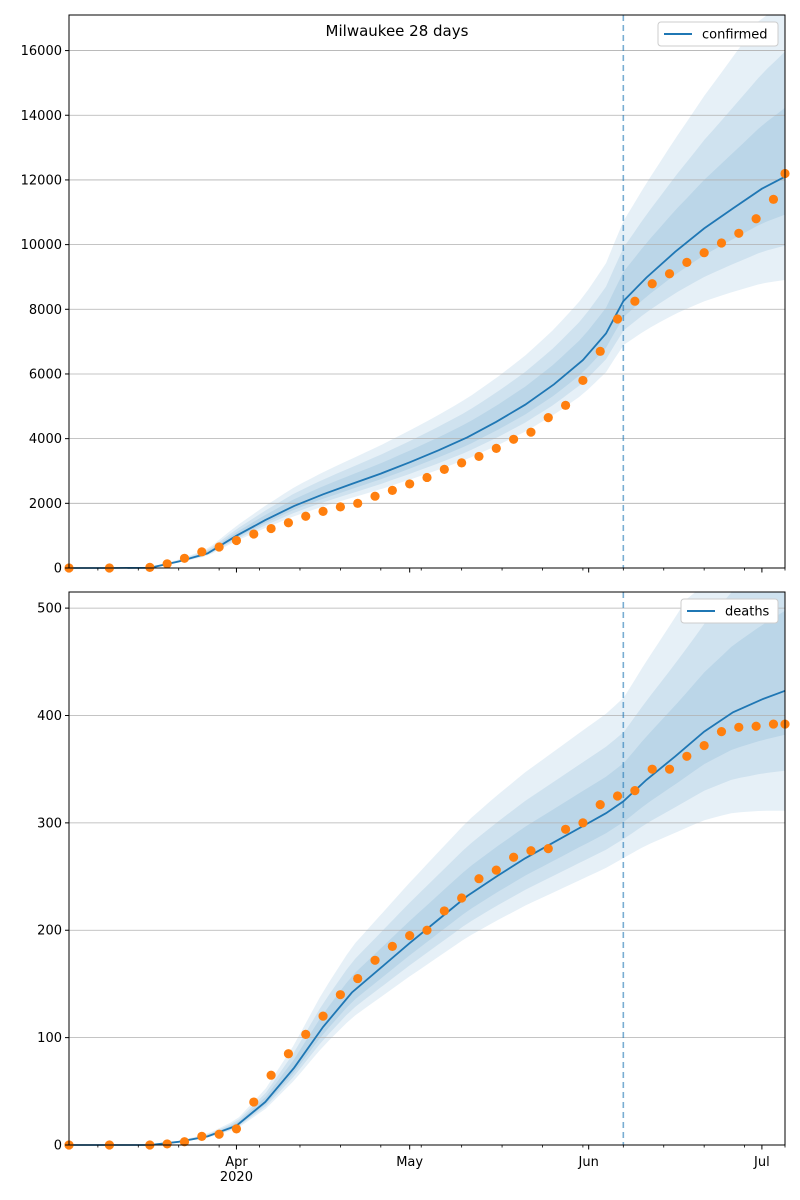 The height and width of the screenshot is (1200, 800). Describe the element at coordinates (49, 1038) in the screenshot. I see `y-tick-label: 100` at that location.